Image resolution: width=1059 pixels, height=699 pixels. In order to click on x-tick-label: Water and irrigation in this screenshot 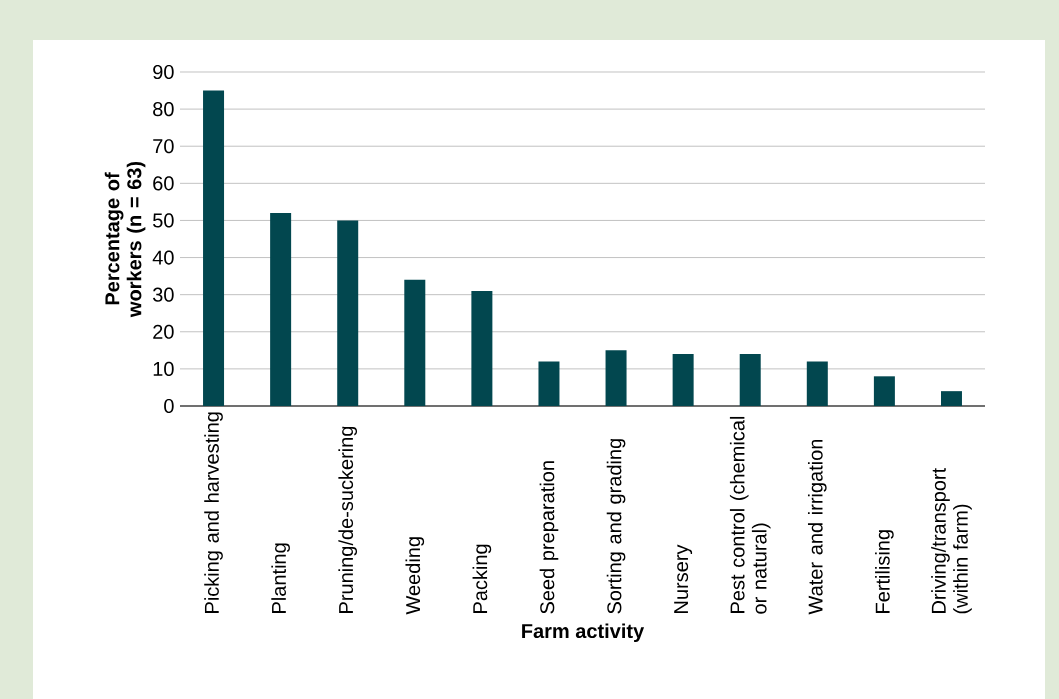, I will do `click(817, 527)`.